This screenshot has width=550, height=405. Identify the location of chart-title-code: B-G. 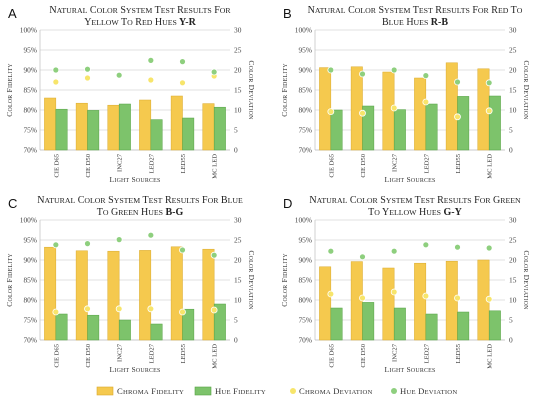
(173, 212).